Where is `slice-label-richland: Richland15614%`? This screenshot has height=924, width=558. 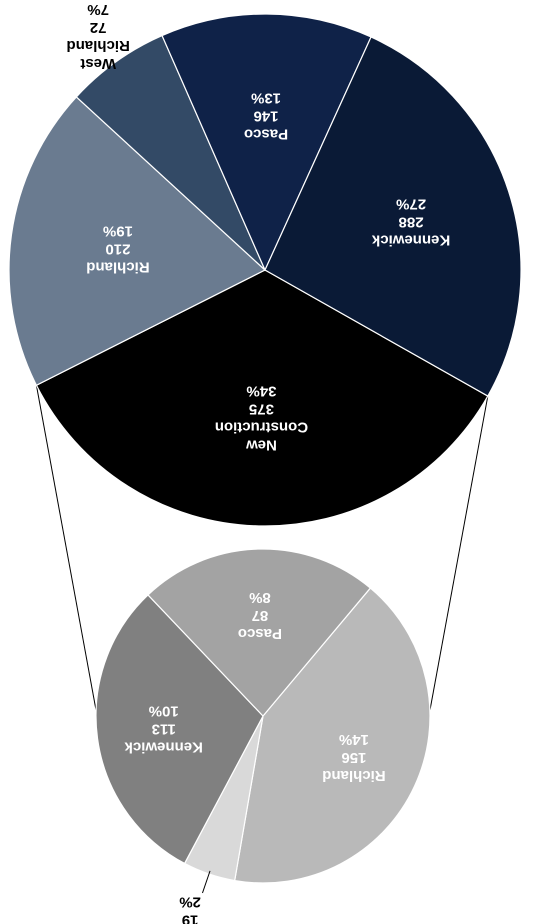 slice-label-richland: Richland15614% is located at coordinates (353, 757).